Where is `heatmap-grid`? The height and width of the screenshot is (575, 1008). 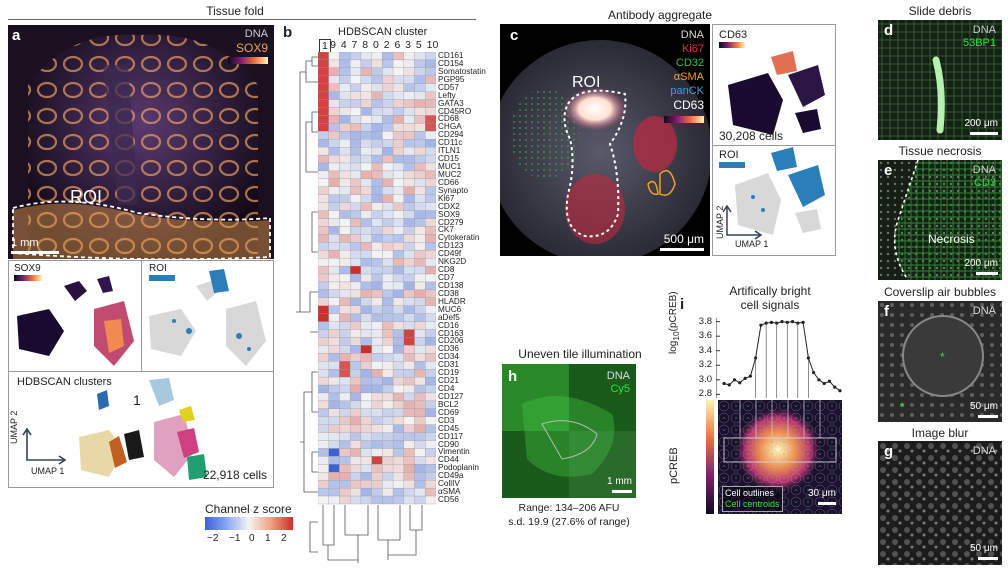 heatmap-grid is located at coordinates (377, 278).